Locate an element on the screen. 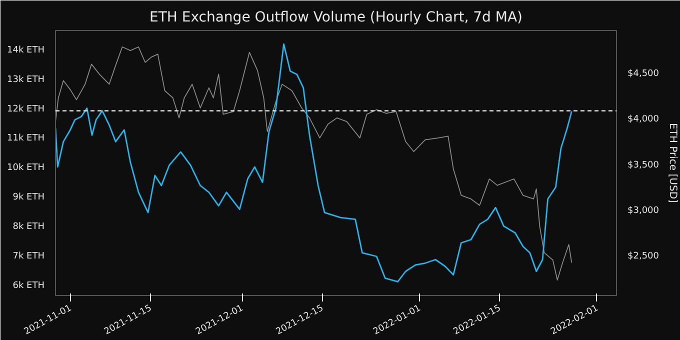 This screenshot has height=340, width=680. y-tick-label: 8k ETH is located at coordinates (28, 227).